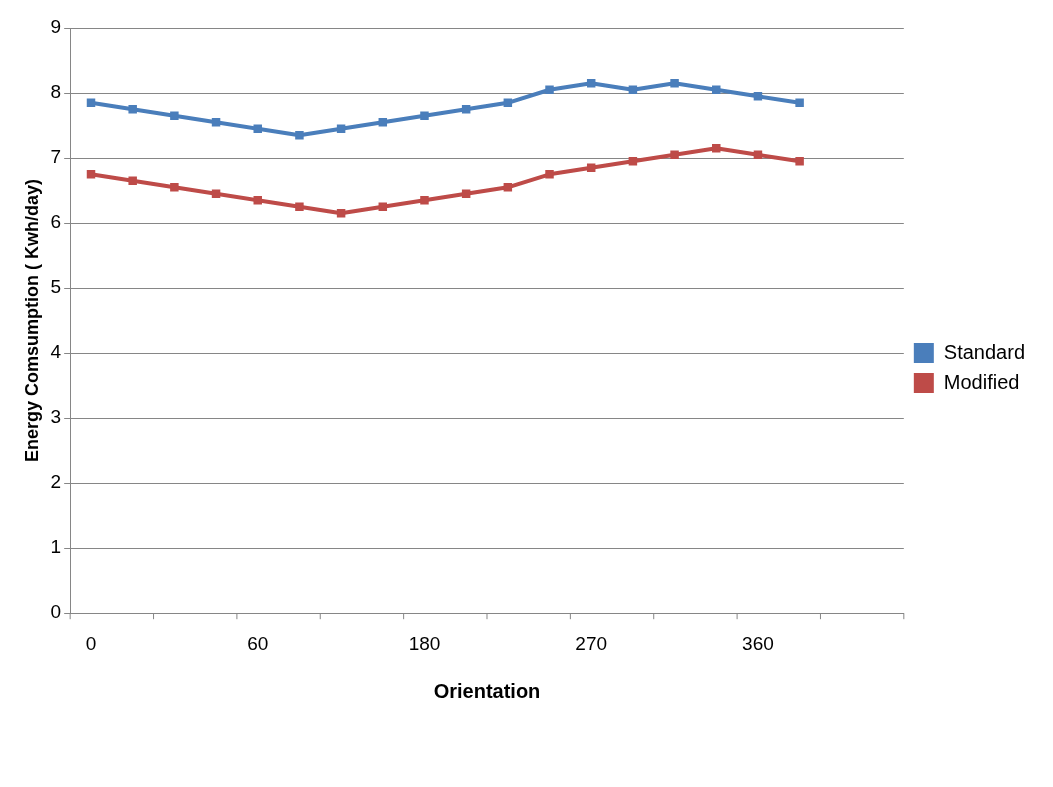  What do you see at coordinates (56, 612) in the screenshot?
I see `y-tick-label: 0` at bounding box center [56, 612].